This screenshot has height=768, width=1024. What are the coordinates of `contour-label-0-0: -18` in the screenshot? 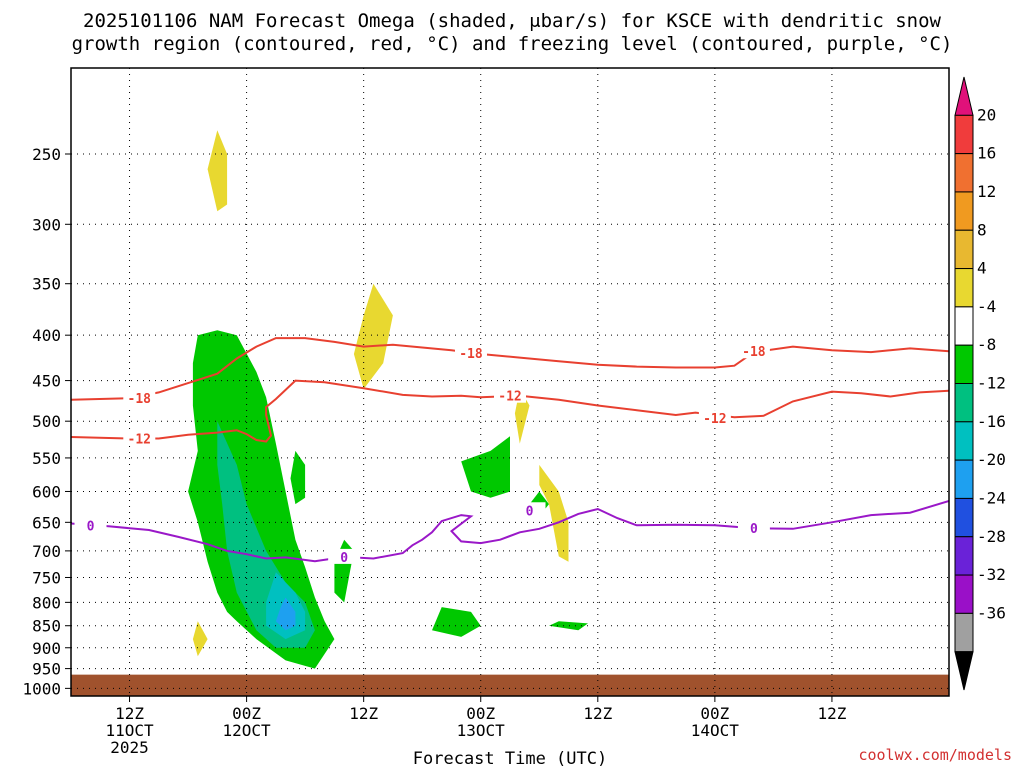 It's located at (140, 399).